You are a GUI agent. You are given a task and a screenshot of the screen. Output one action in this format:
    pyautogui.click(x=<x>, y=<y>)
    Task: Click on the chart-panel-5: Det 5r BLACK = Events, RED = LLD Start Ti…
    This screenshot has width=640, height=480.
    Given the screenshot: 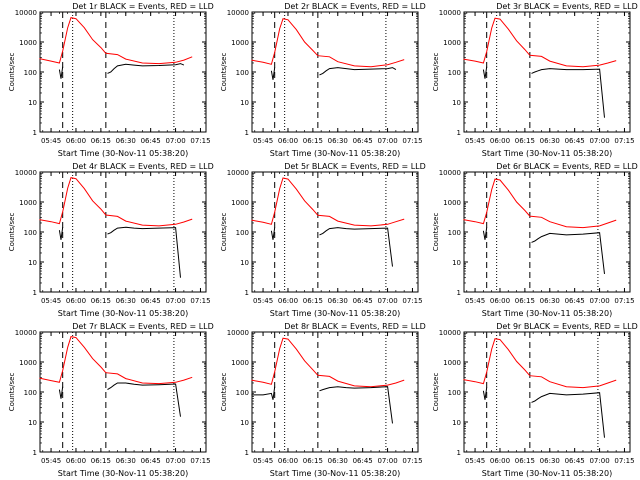 What is the action you would take?
    pyautogui.click(x=323, y=240)
    